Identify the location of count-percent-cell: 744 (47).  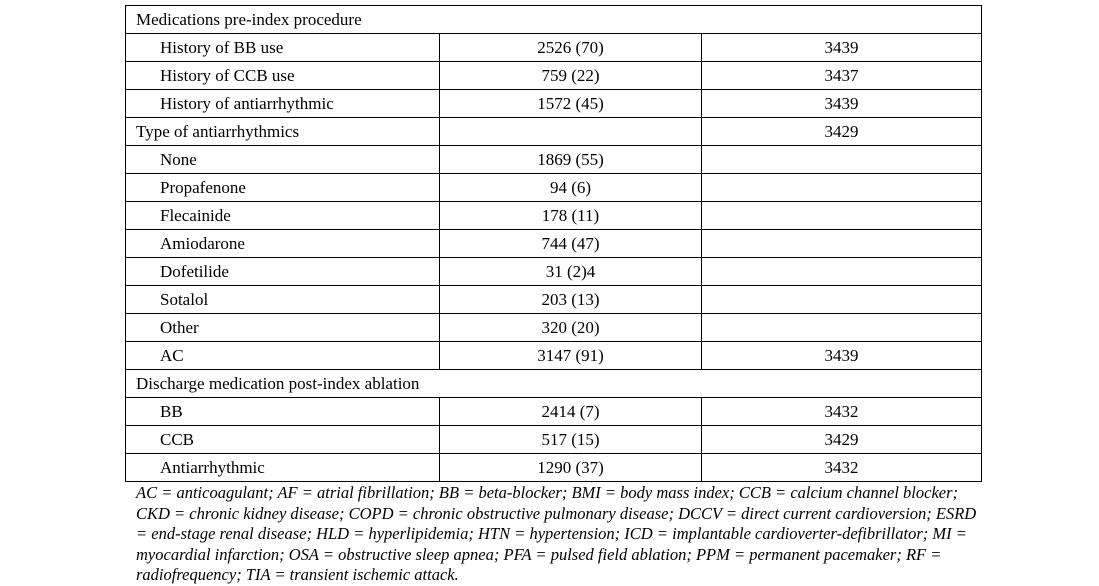
(570, 243).